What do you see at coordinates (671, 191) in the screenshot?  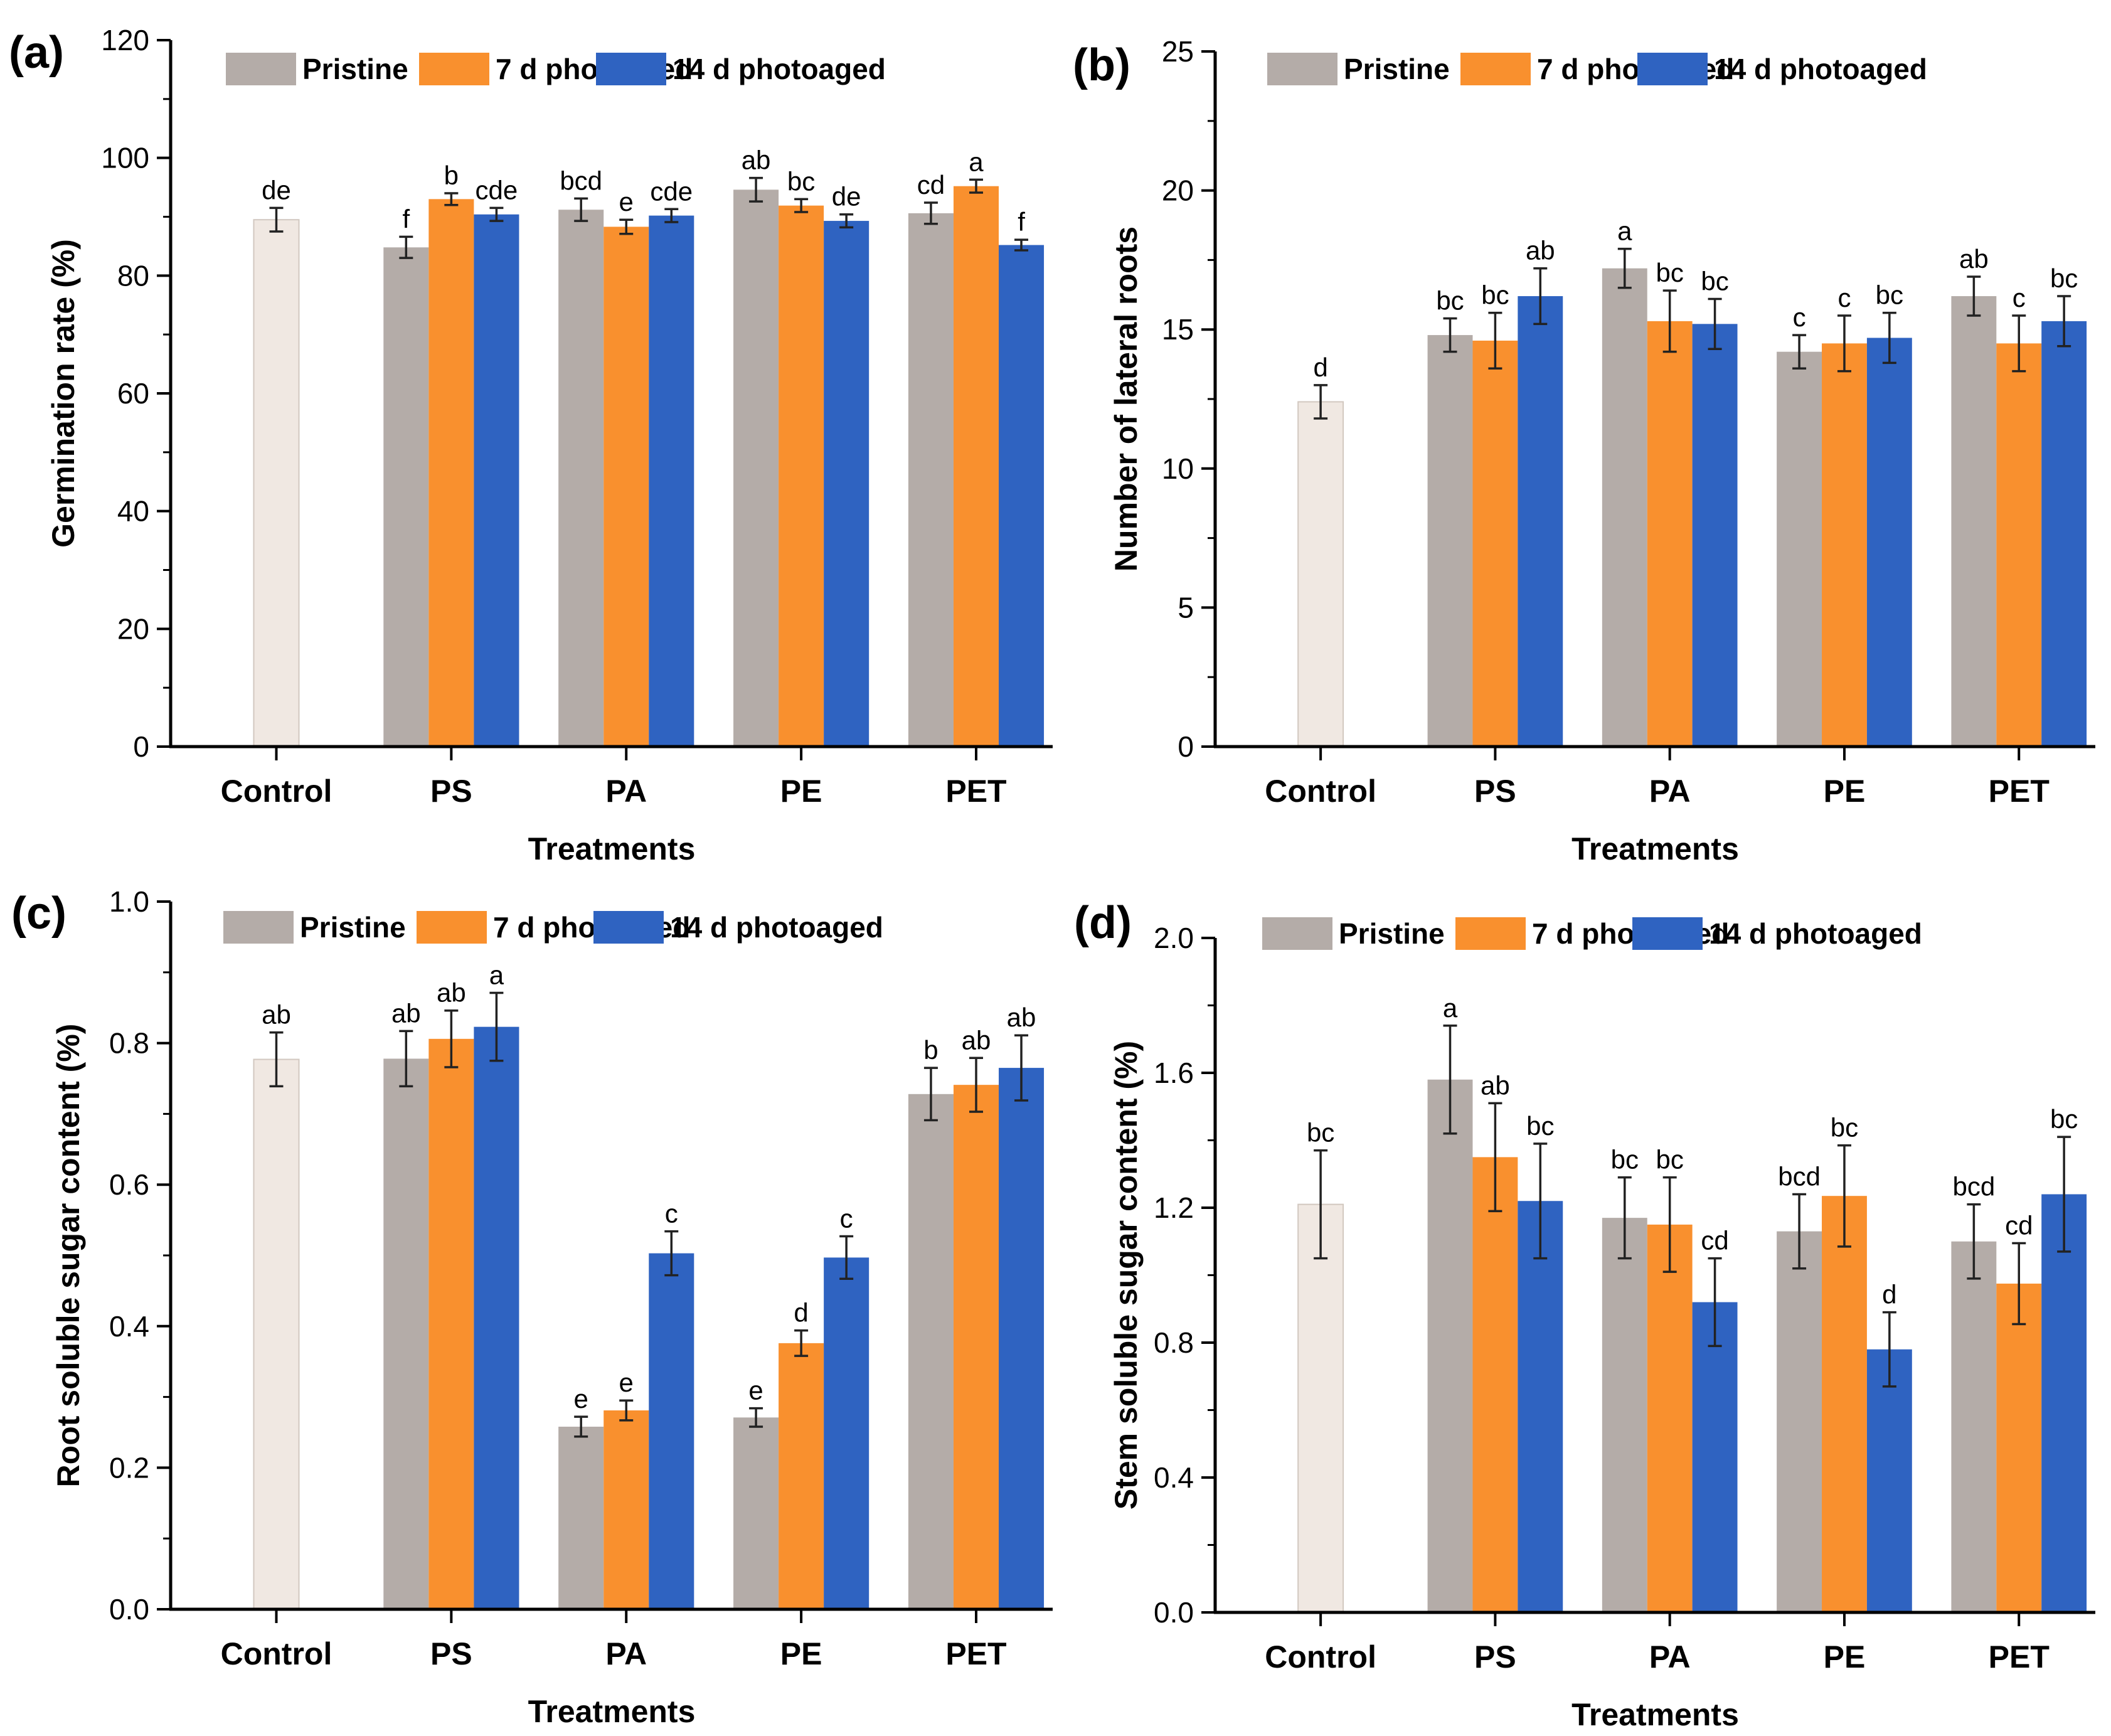 I see `significance-label: cde` at bounding box center [671, 191].